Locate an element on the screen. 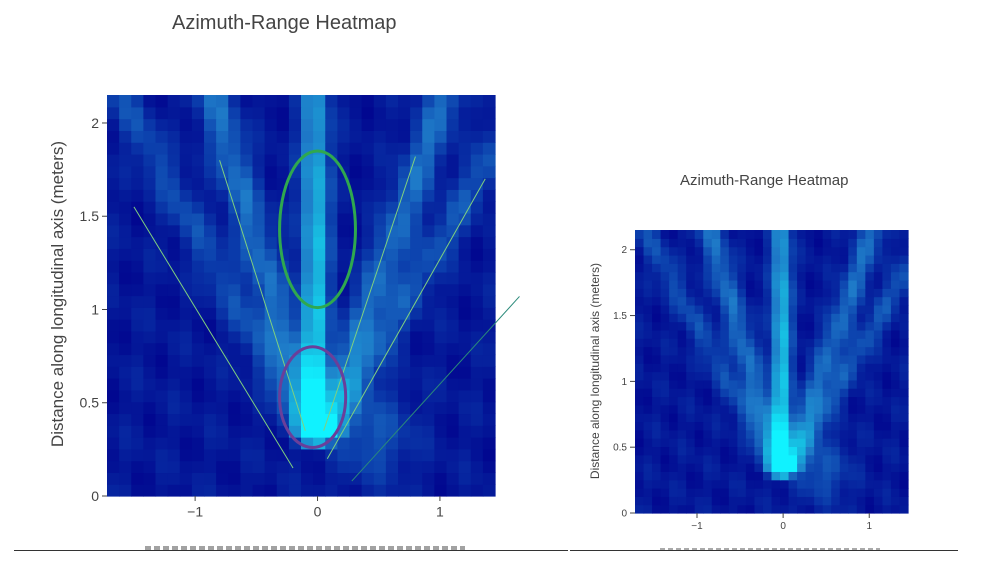 This screenshot has width=984, height=572. divider-line-left is located at coordinates (291, 550).